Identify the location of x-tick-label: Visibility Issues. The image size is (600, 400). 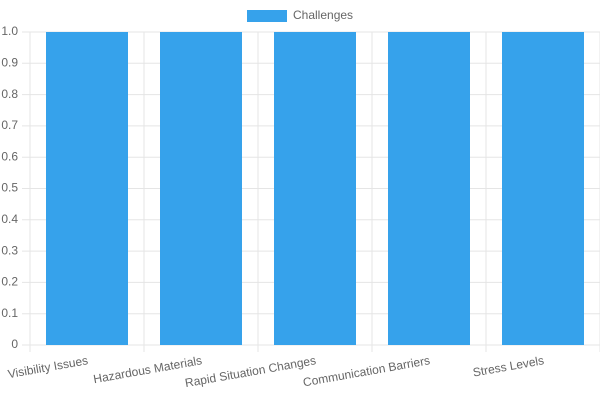
(48, 367).